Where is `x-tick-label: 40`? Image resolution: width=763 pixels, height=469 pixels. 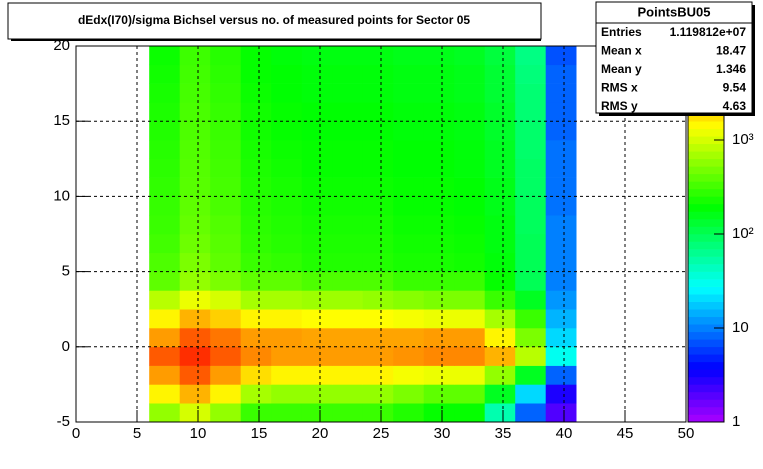 x-tick-label: 40 is located at coordinates (564, 433).